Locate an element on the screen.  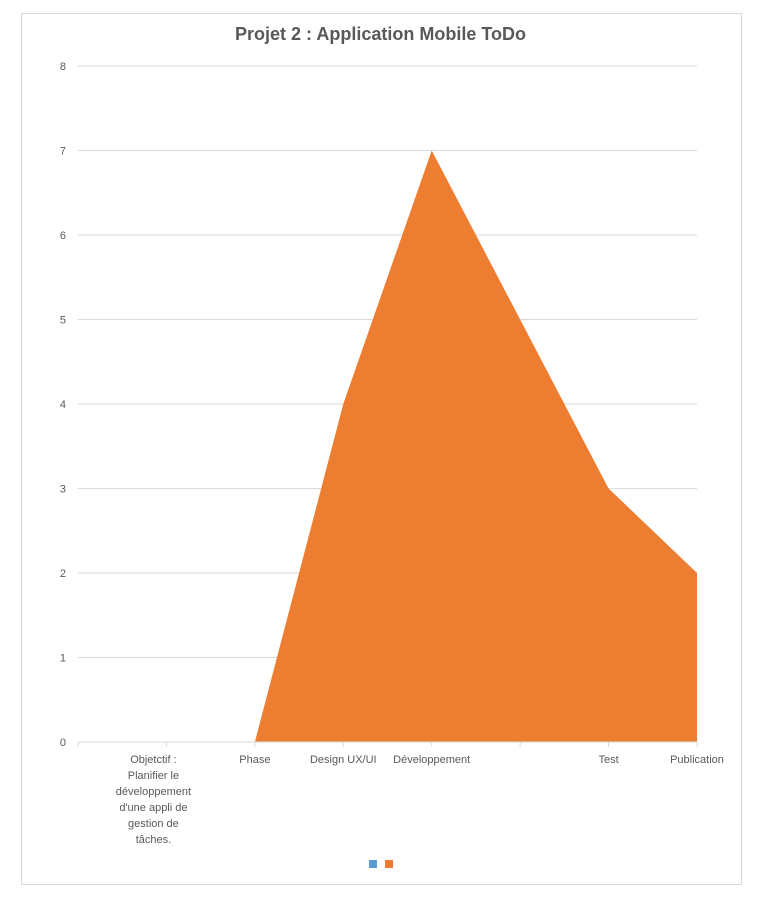
x-tick-label: Développement is located at coordinates (431, 760).